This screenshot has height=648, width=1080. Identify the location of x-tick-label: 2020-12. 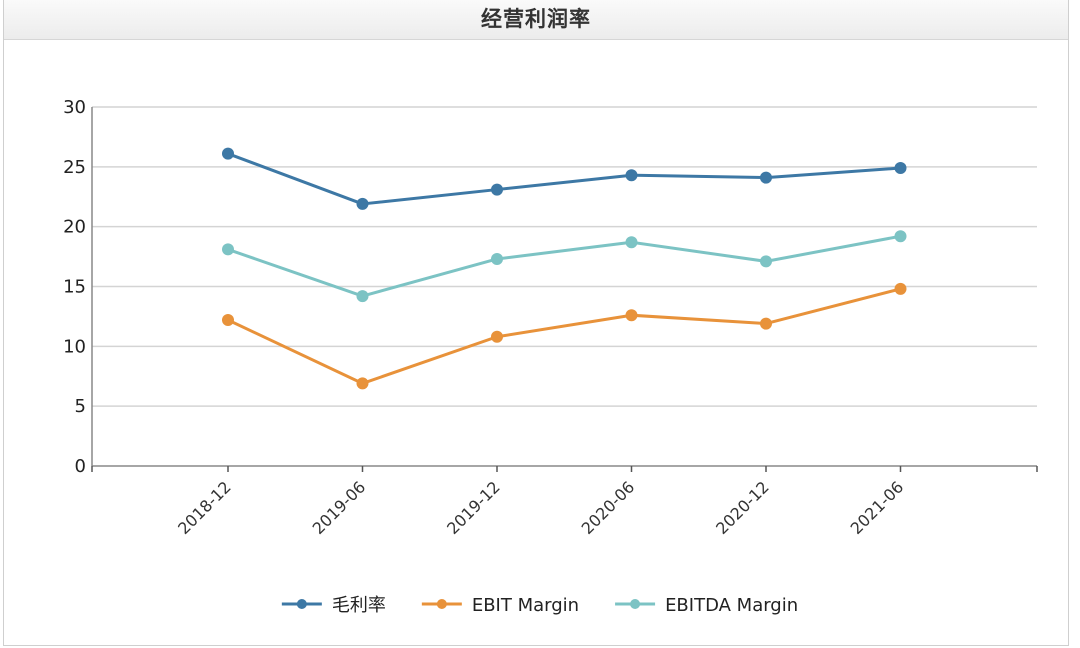
(742, 507).